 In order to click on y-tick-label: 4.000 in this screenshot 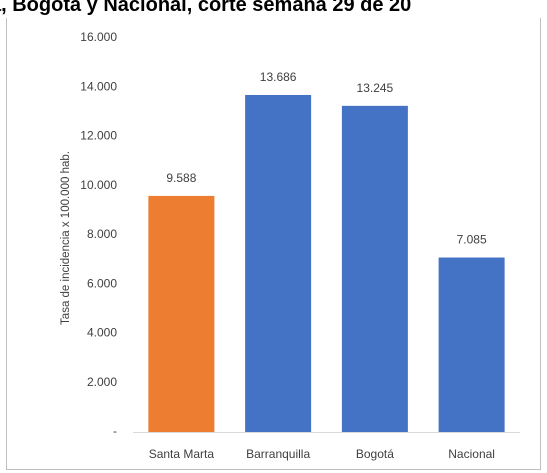, I will do `click(102, 333)`.